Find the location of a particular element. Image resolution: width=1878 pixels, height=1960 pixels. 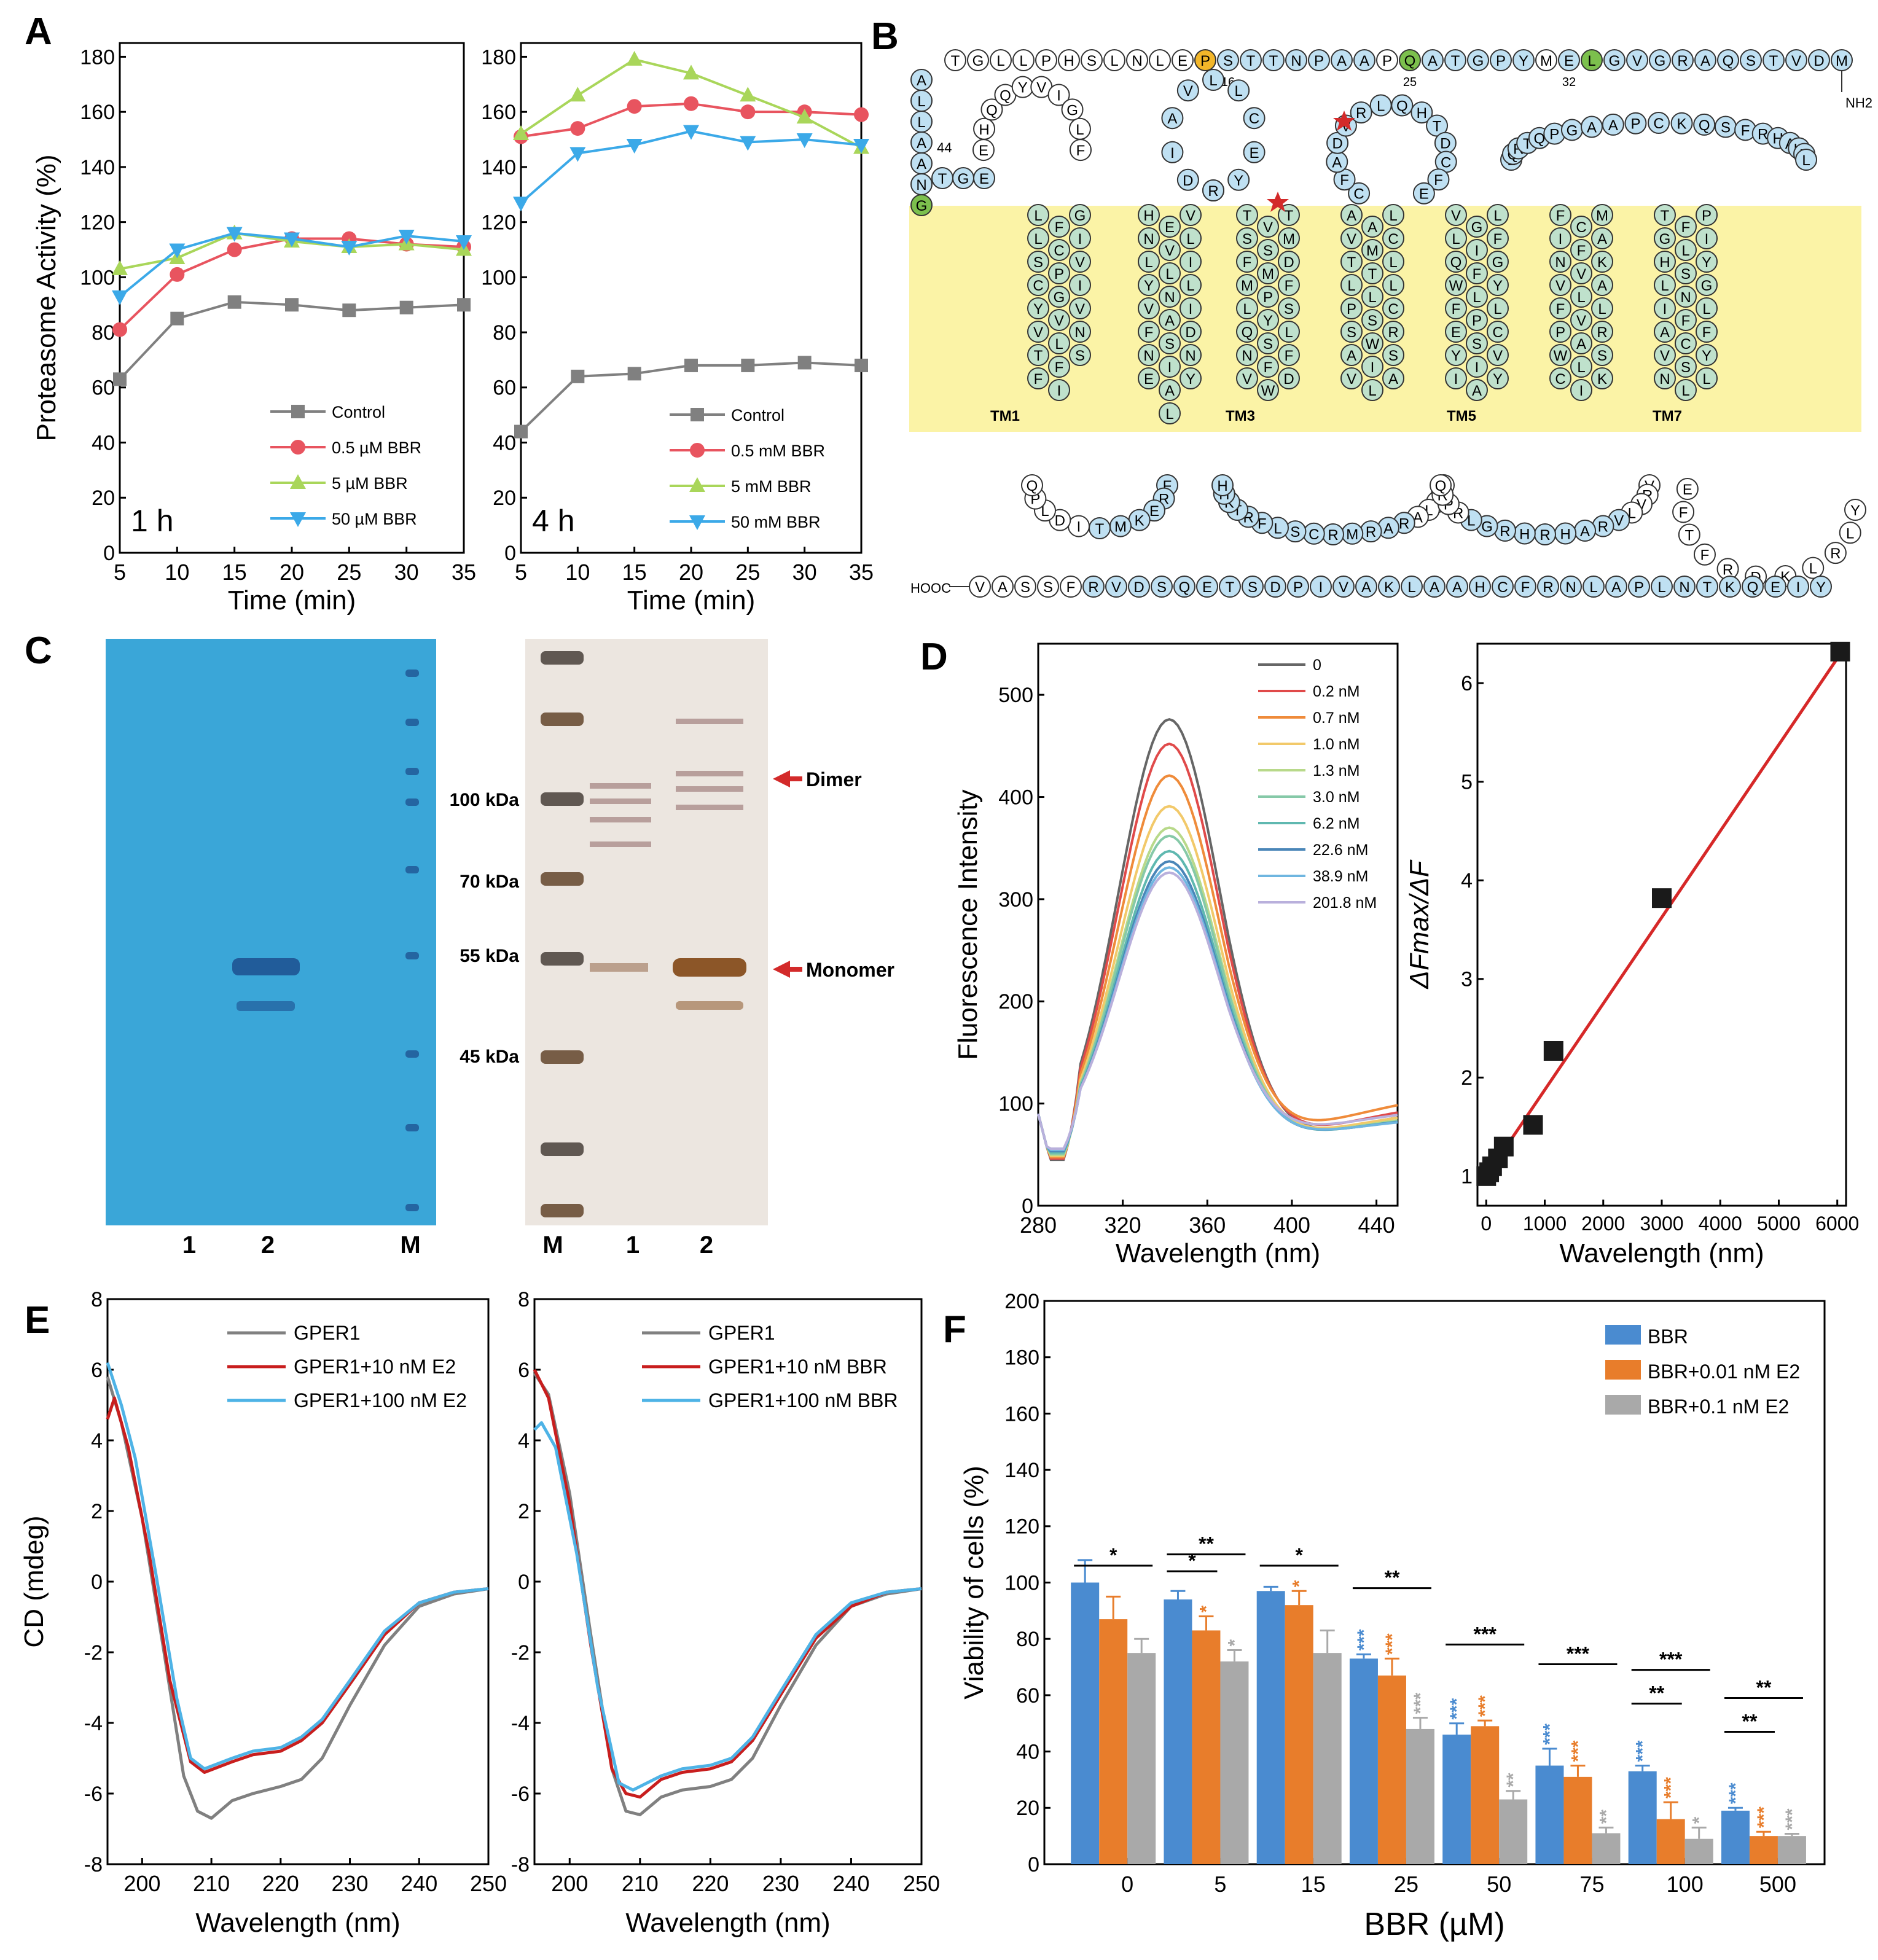

marker-label: 100 kDa is located at coordinates (485, 800).